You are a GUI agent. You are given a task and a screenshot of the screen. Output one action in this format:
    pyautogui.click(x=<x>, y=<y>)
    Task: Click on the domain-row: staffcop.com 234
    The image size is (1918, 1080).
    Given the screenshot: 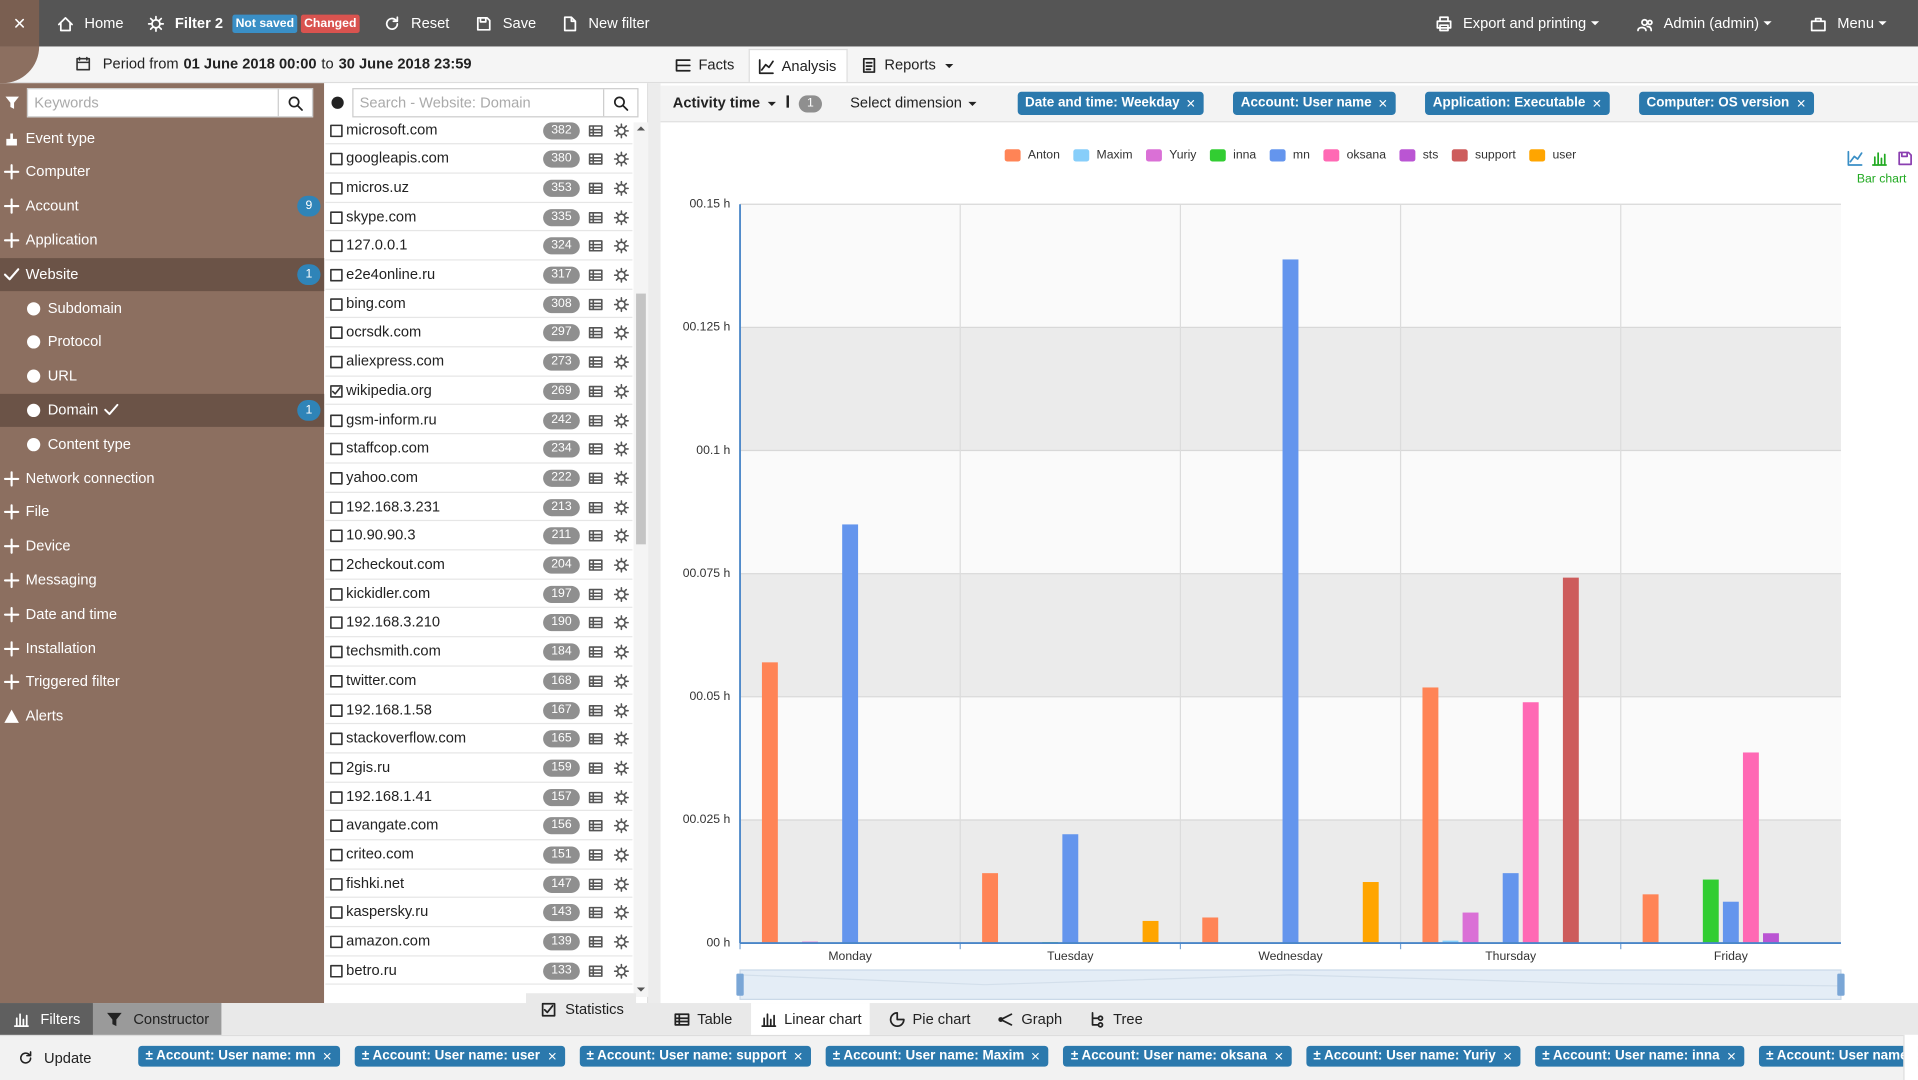 What is the action you would take?
    pyautogui.click(x=479, y=449)
    